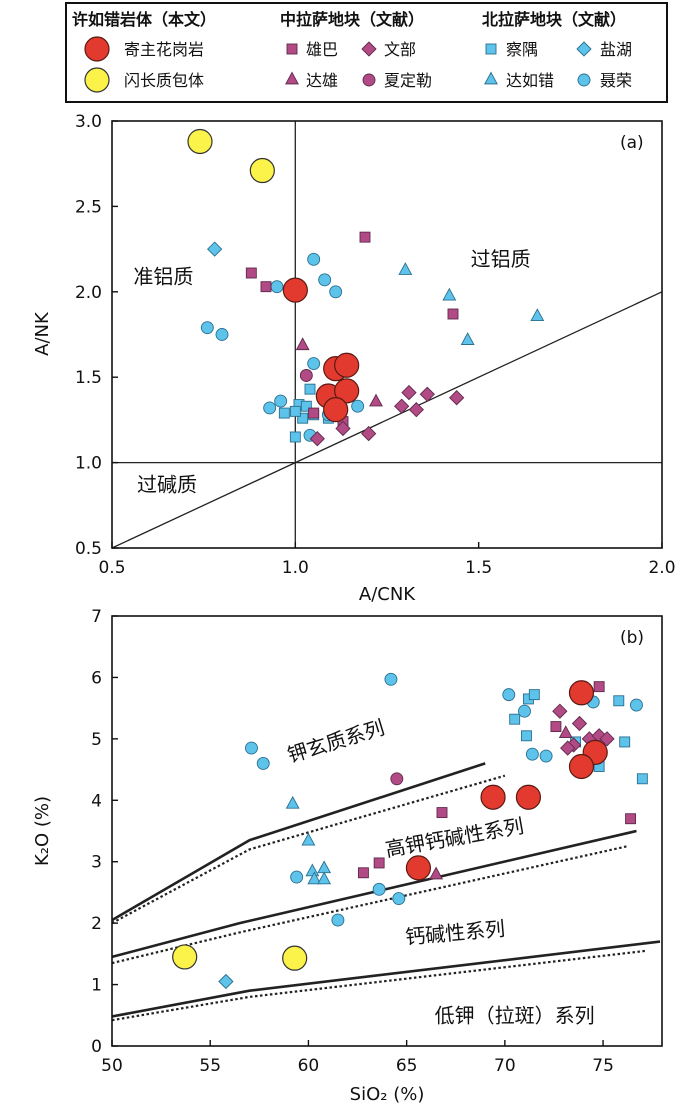 This screenshot has height=1108, width=700. What do you see at coordinates (96, 924) in the screenshot?
I see `panel-b-ytick-label-2: 2` at bounding box center [96, 924].